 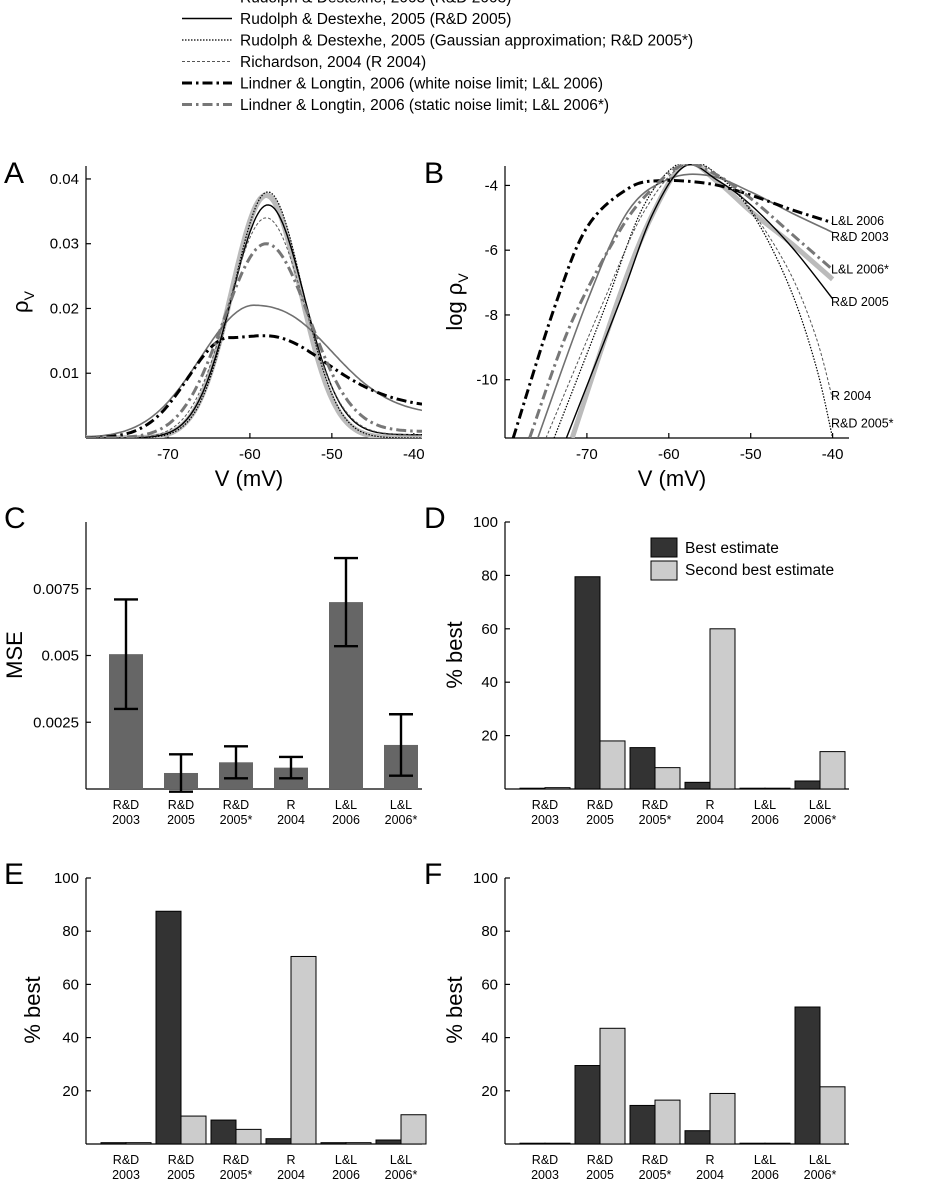 I want to click on panel-c-category-label-5-1: 2006*, so click(x=401, y=820).